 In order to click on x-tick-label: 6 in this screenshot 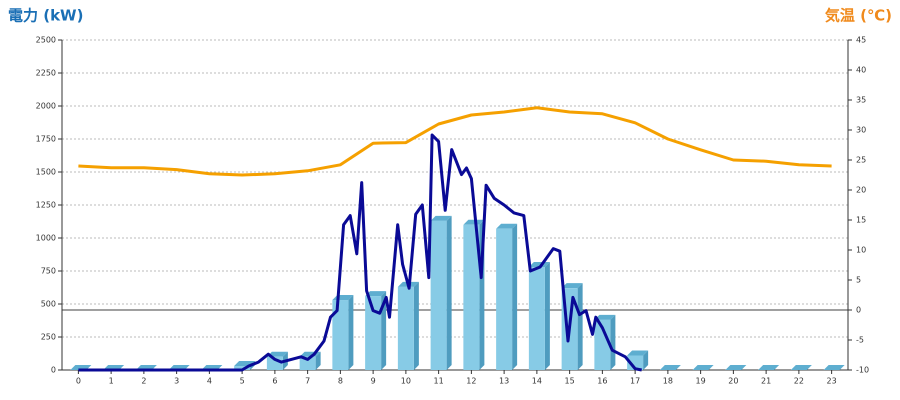, I will do `click(274, 381)`.